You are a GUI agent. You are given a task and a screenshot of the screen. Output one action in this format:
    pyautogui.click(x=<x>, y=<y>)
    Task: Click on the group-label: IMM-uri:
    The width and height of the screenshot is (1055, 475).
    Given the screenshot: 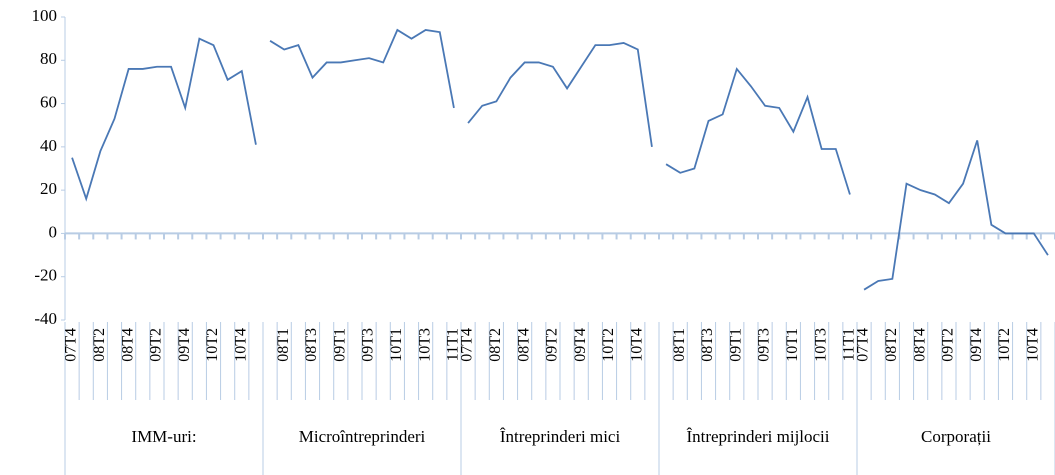 What is the action you would take?
    pyautogui.click(x=163, y=436)
    